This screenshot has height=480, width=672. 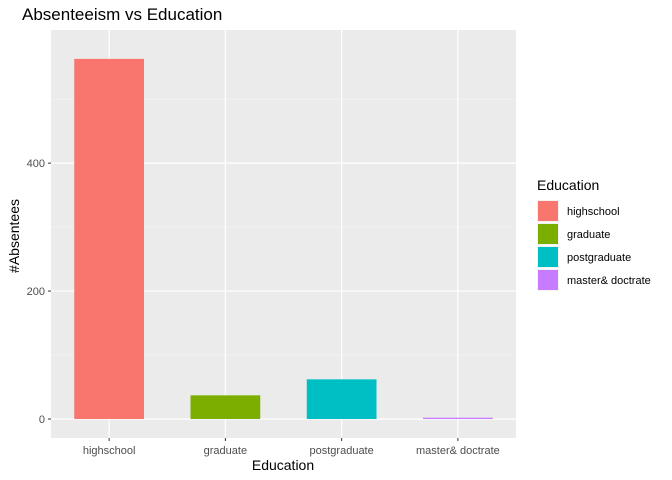 I want to click on legend-label: master& doctrate, so click(x=609, y=281).